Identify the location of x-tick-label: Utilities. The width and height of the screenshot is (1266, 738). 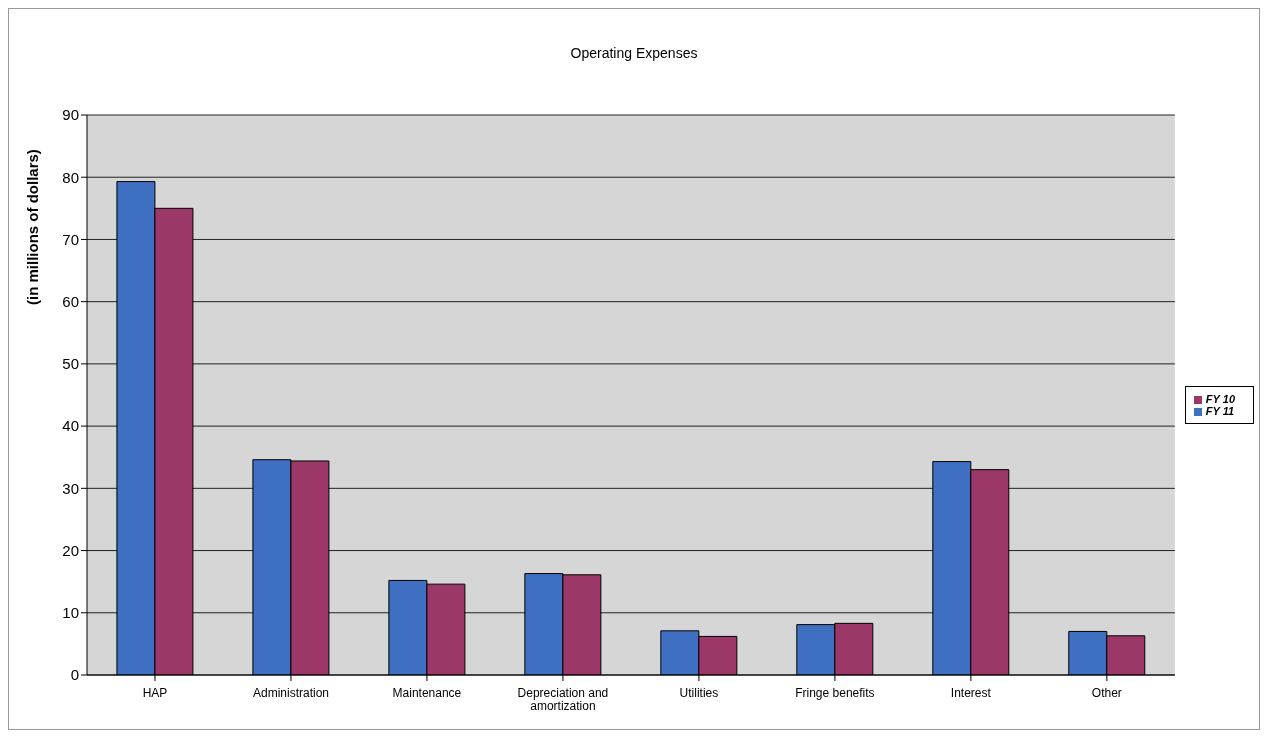
(699, 693).